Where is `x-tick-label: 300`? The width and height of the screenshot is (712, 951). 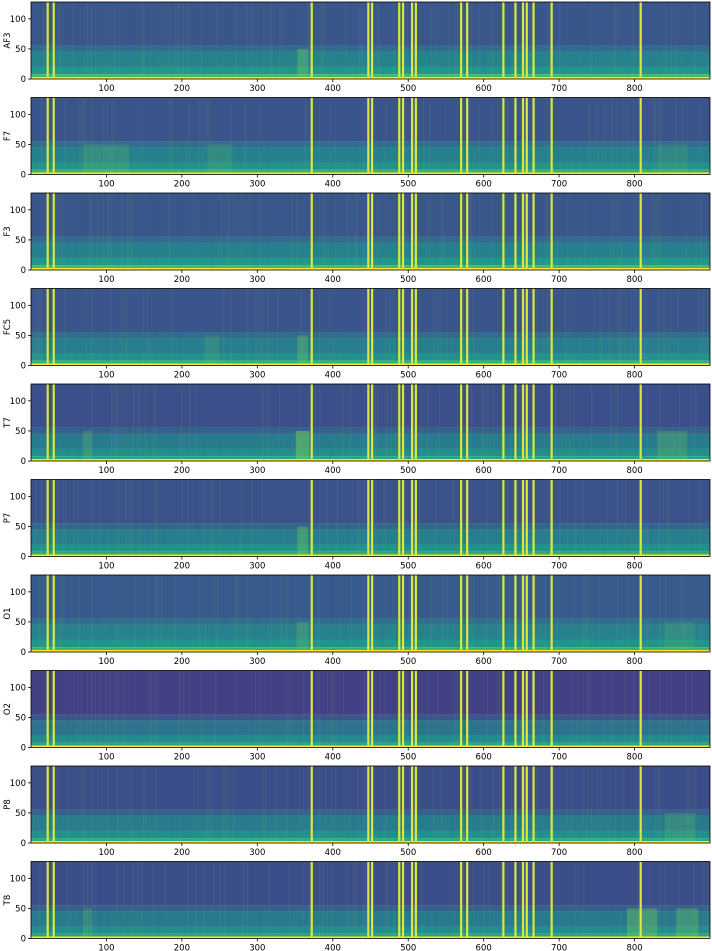
x-tick-label: 300 is located at coordinates (257, 280).